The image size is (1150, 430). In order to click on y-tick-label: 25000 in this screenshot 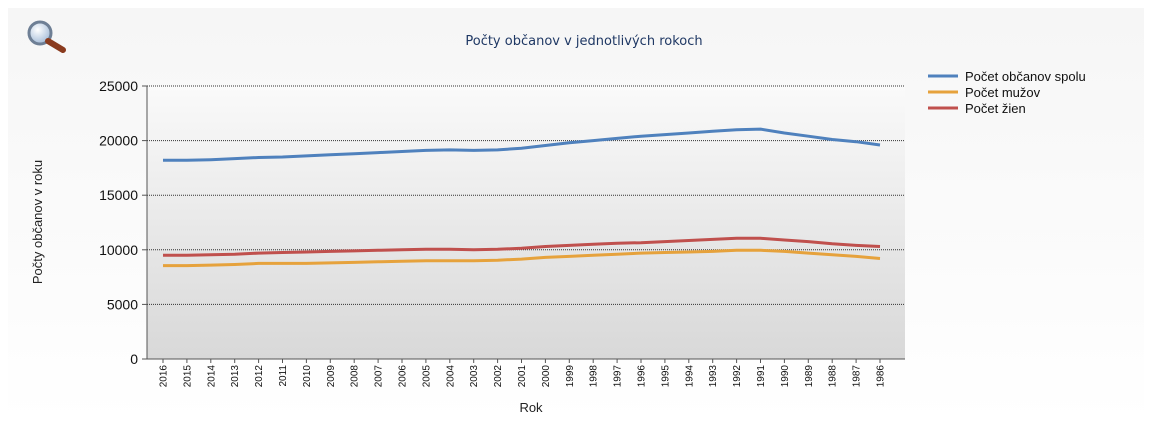, I will do `click(118, 86)`.